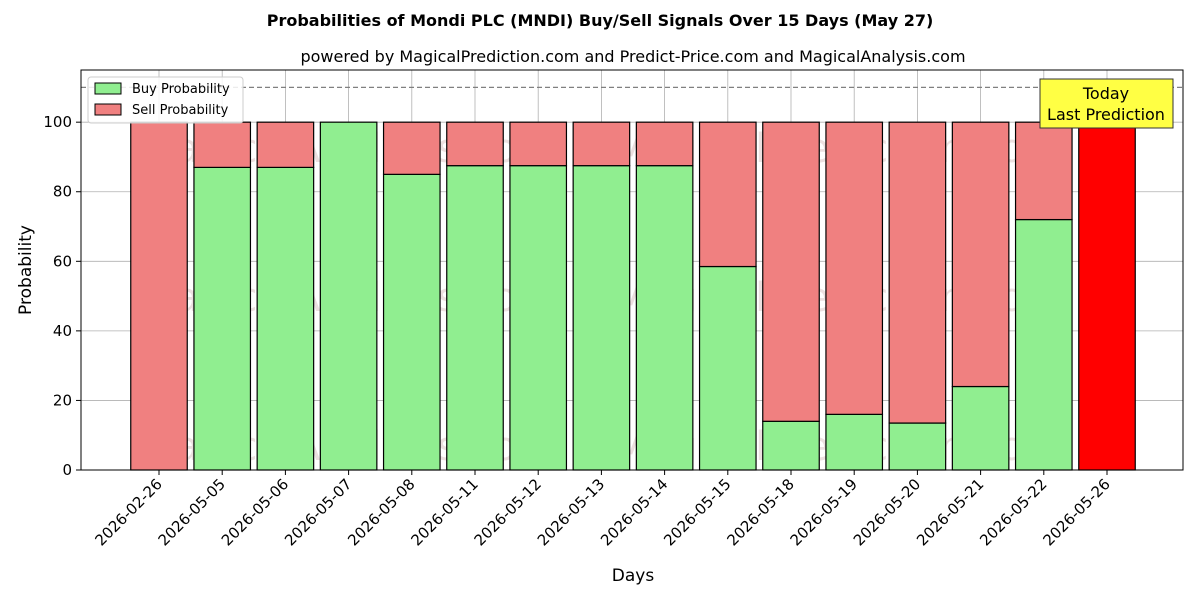 The height and width of the screenshot is (600, 1200). I want to click on y-tick-label: 40, so click(62, 331).